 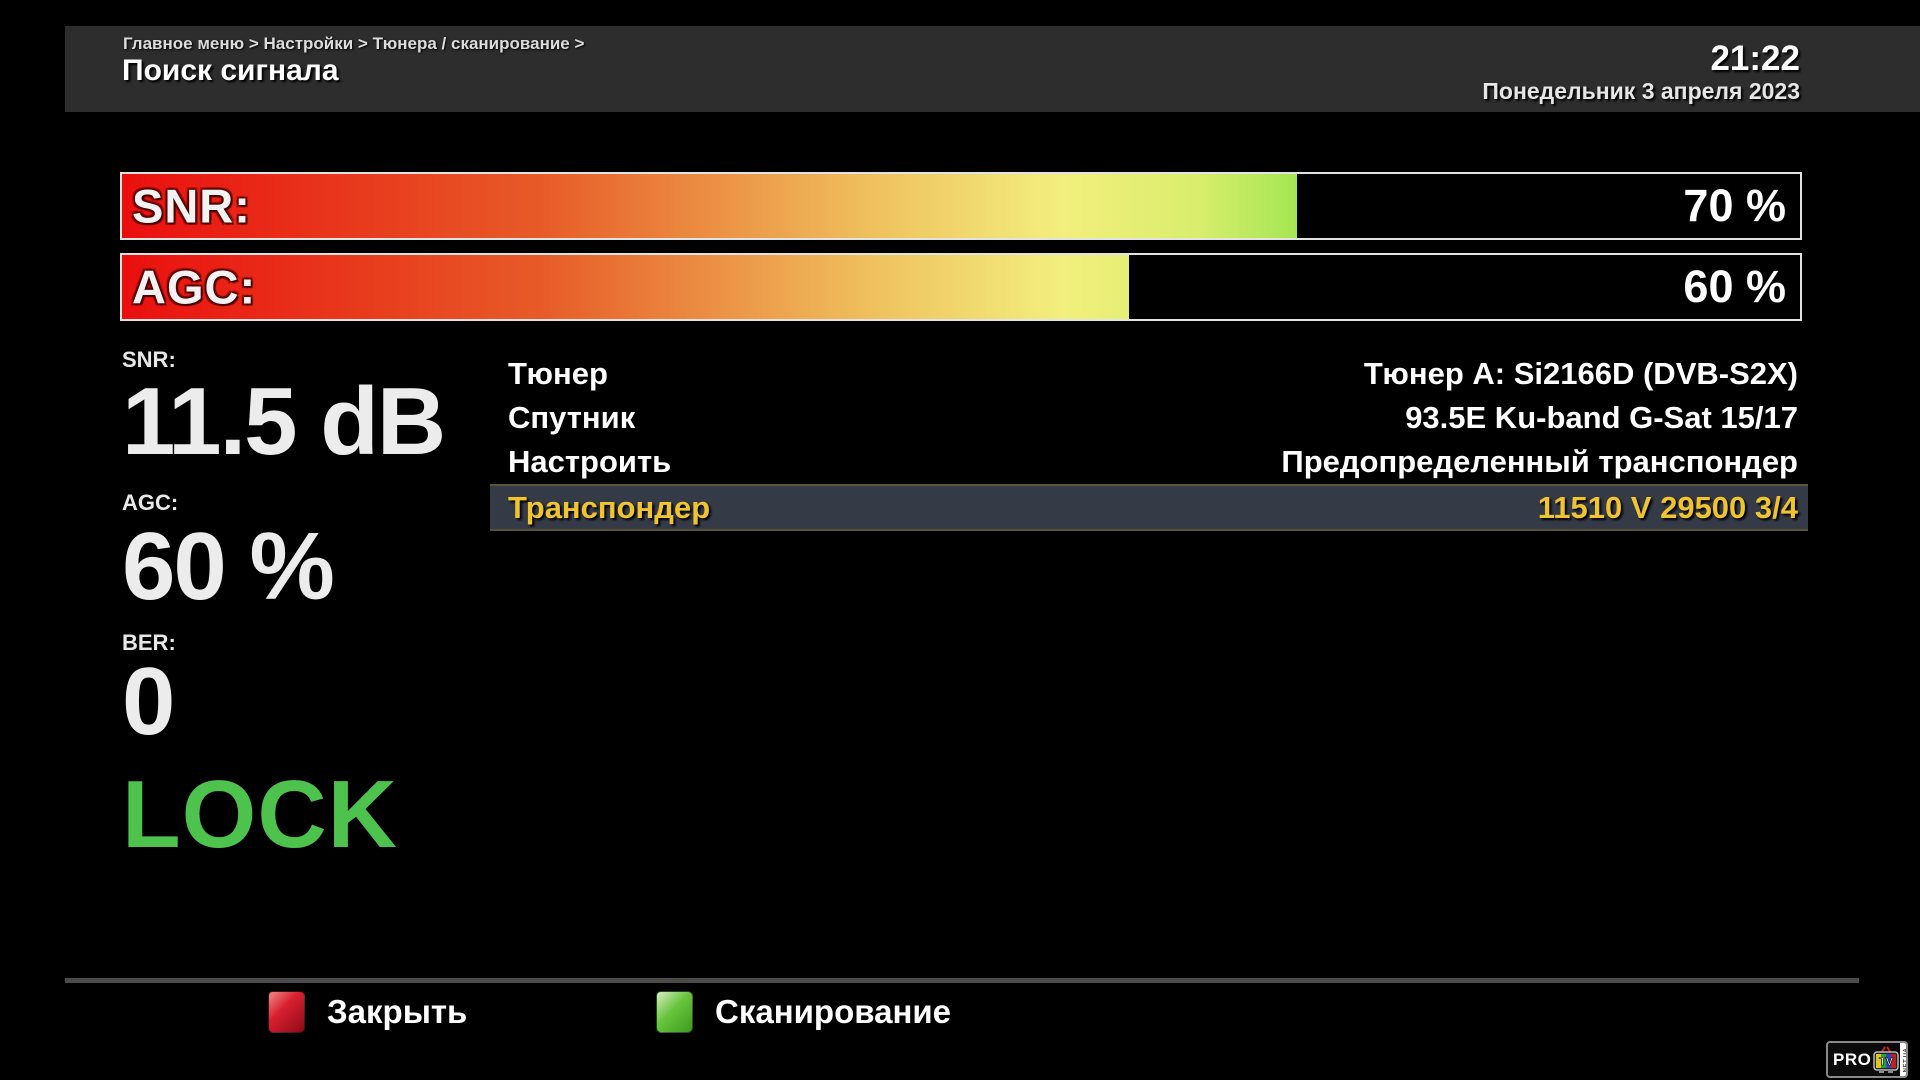 I want to click on agc-meter-value: 60 %, so click(x=1734, y=286).